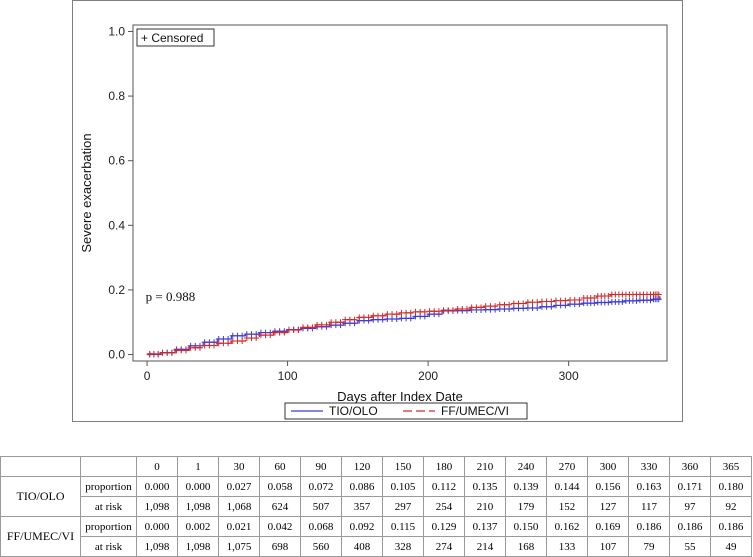 This screenshot has width=753, height=557. I want to click on risk-table-cell: 0.002, so click(198, 526).